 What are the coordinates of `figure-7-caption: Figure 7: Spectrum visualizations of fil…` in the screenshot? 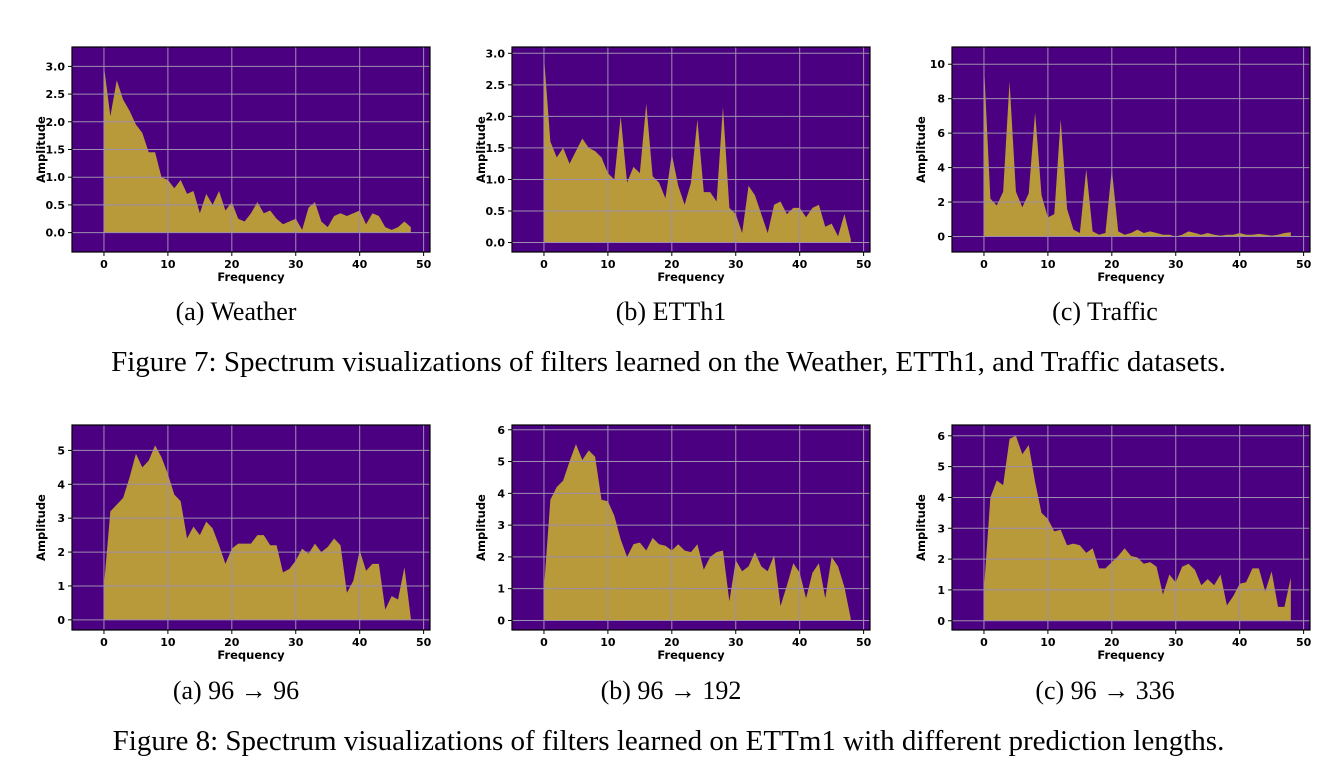 It's located at (668, 362).